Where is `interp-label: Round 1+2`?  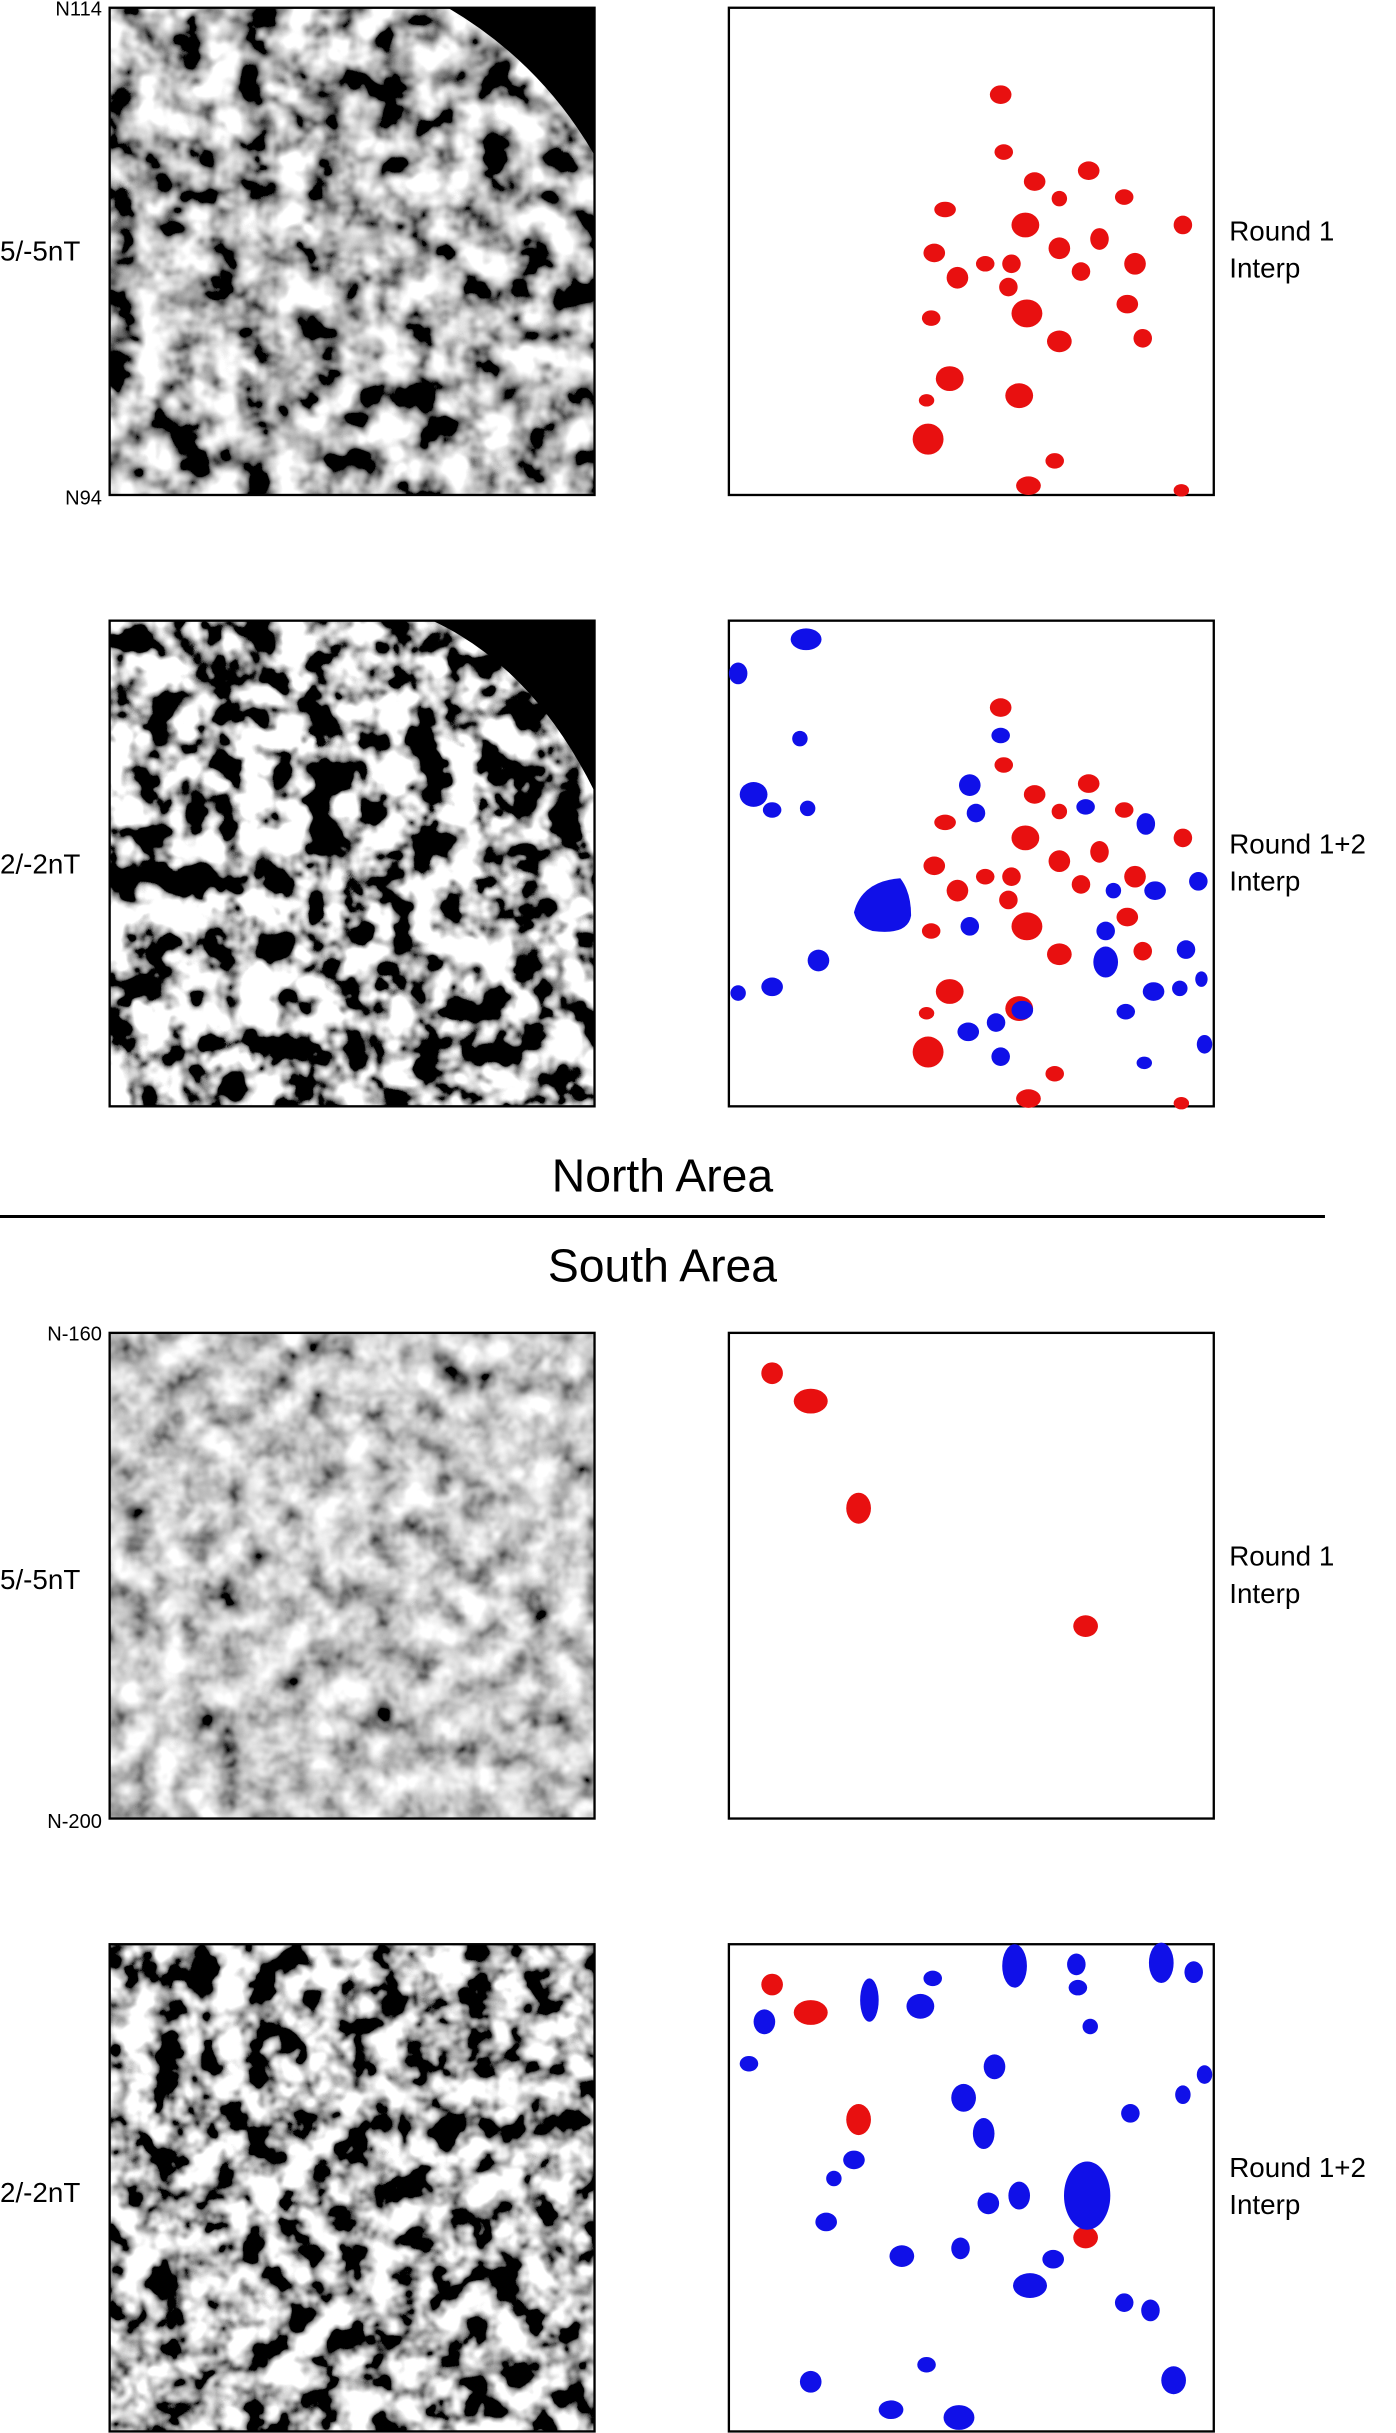 interp-label: Round 1+2 is located at coordinates (1297, 843).